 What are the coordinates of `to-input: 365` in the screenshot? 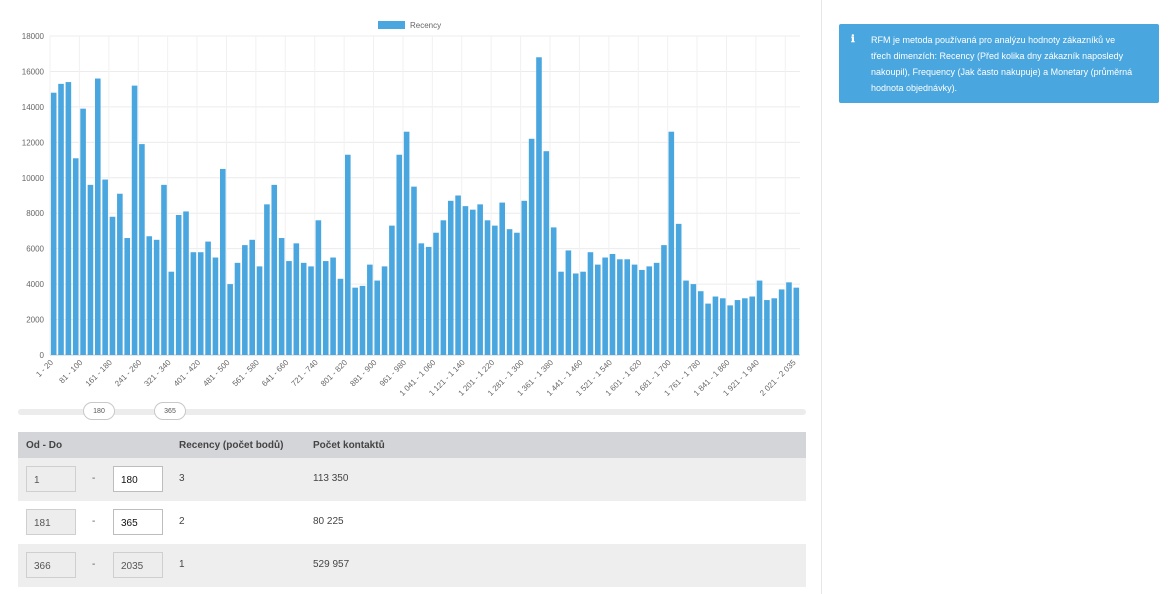 It's located at (138, 522).